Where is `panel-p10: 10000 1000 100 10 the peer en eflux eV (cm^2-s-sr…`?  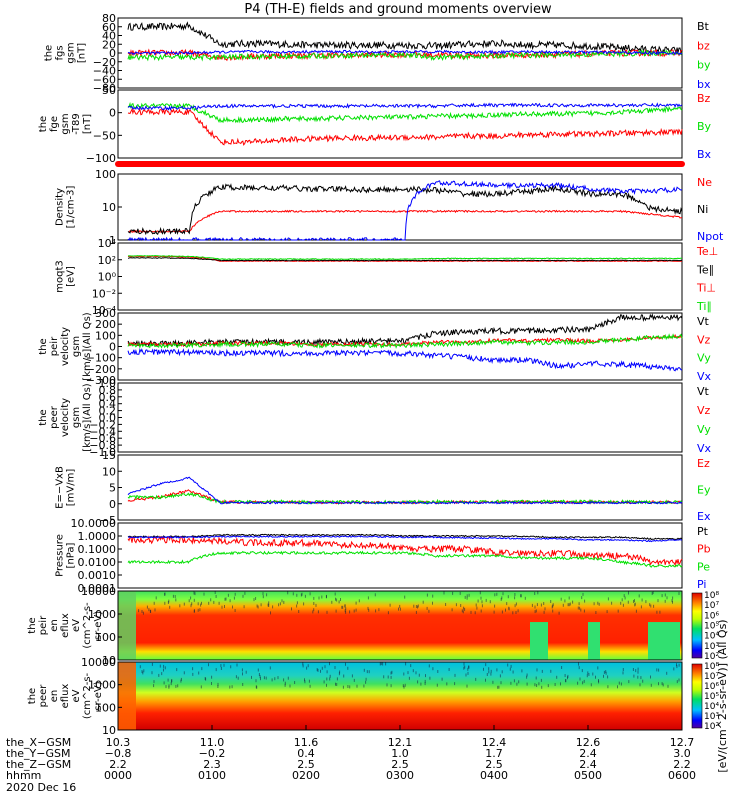 panel-p10: 10000 1000 100 10 the peer en eflux eV (cm^2-s-sr… is located at coordinates (373, 696).